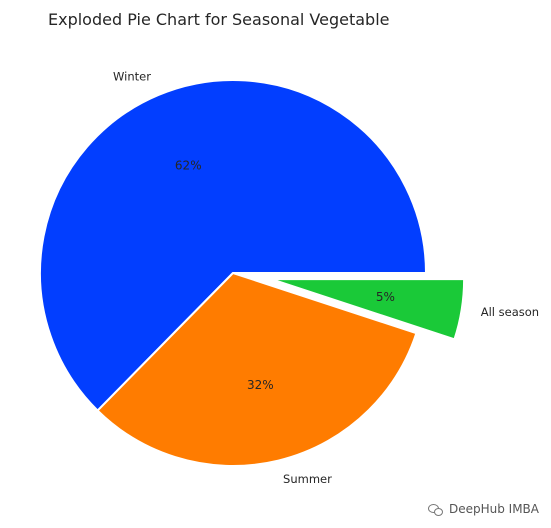 This screenshot has width=551, height=528. I want to click on wechat-icon, so click(435, 509).